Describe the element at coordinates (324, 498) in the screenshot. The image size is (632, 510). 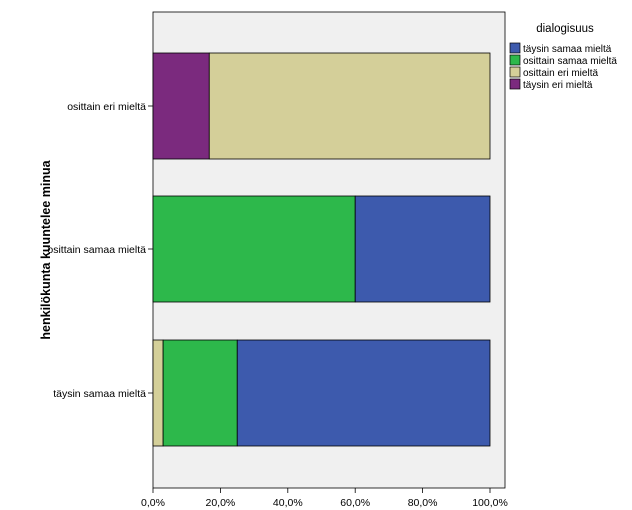
I see `x-axis-ticks: 0,0% 20,0% 40,0% 60,0% 80,0% 100,0%` at that location.